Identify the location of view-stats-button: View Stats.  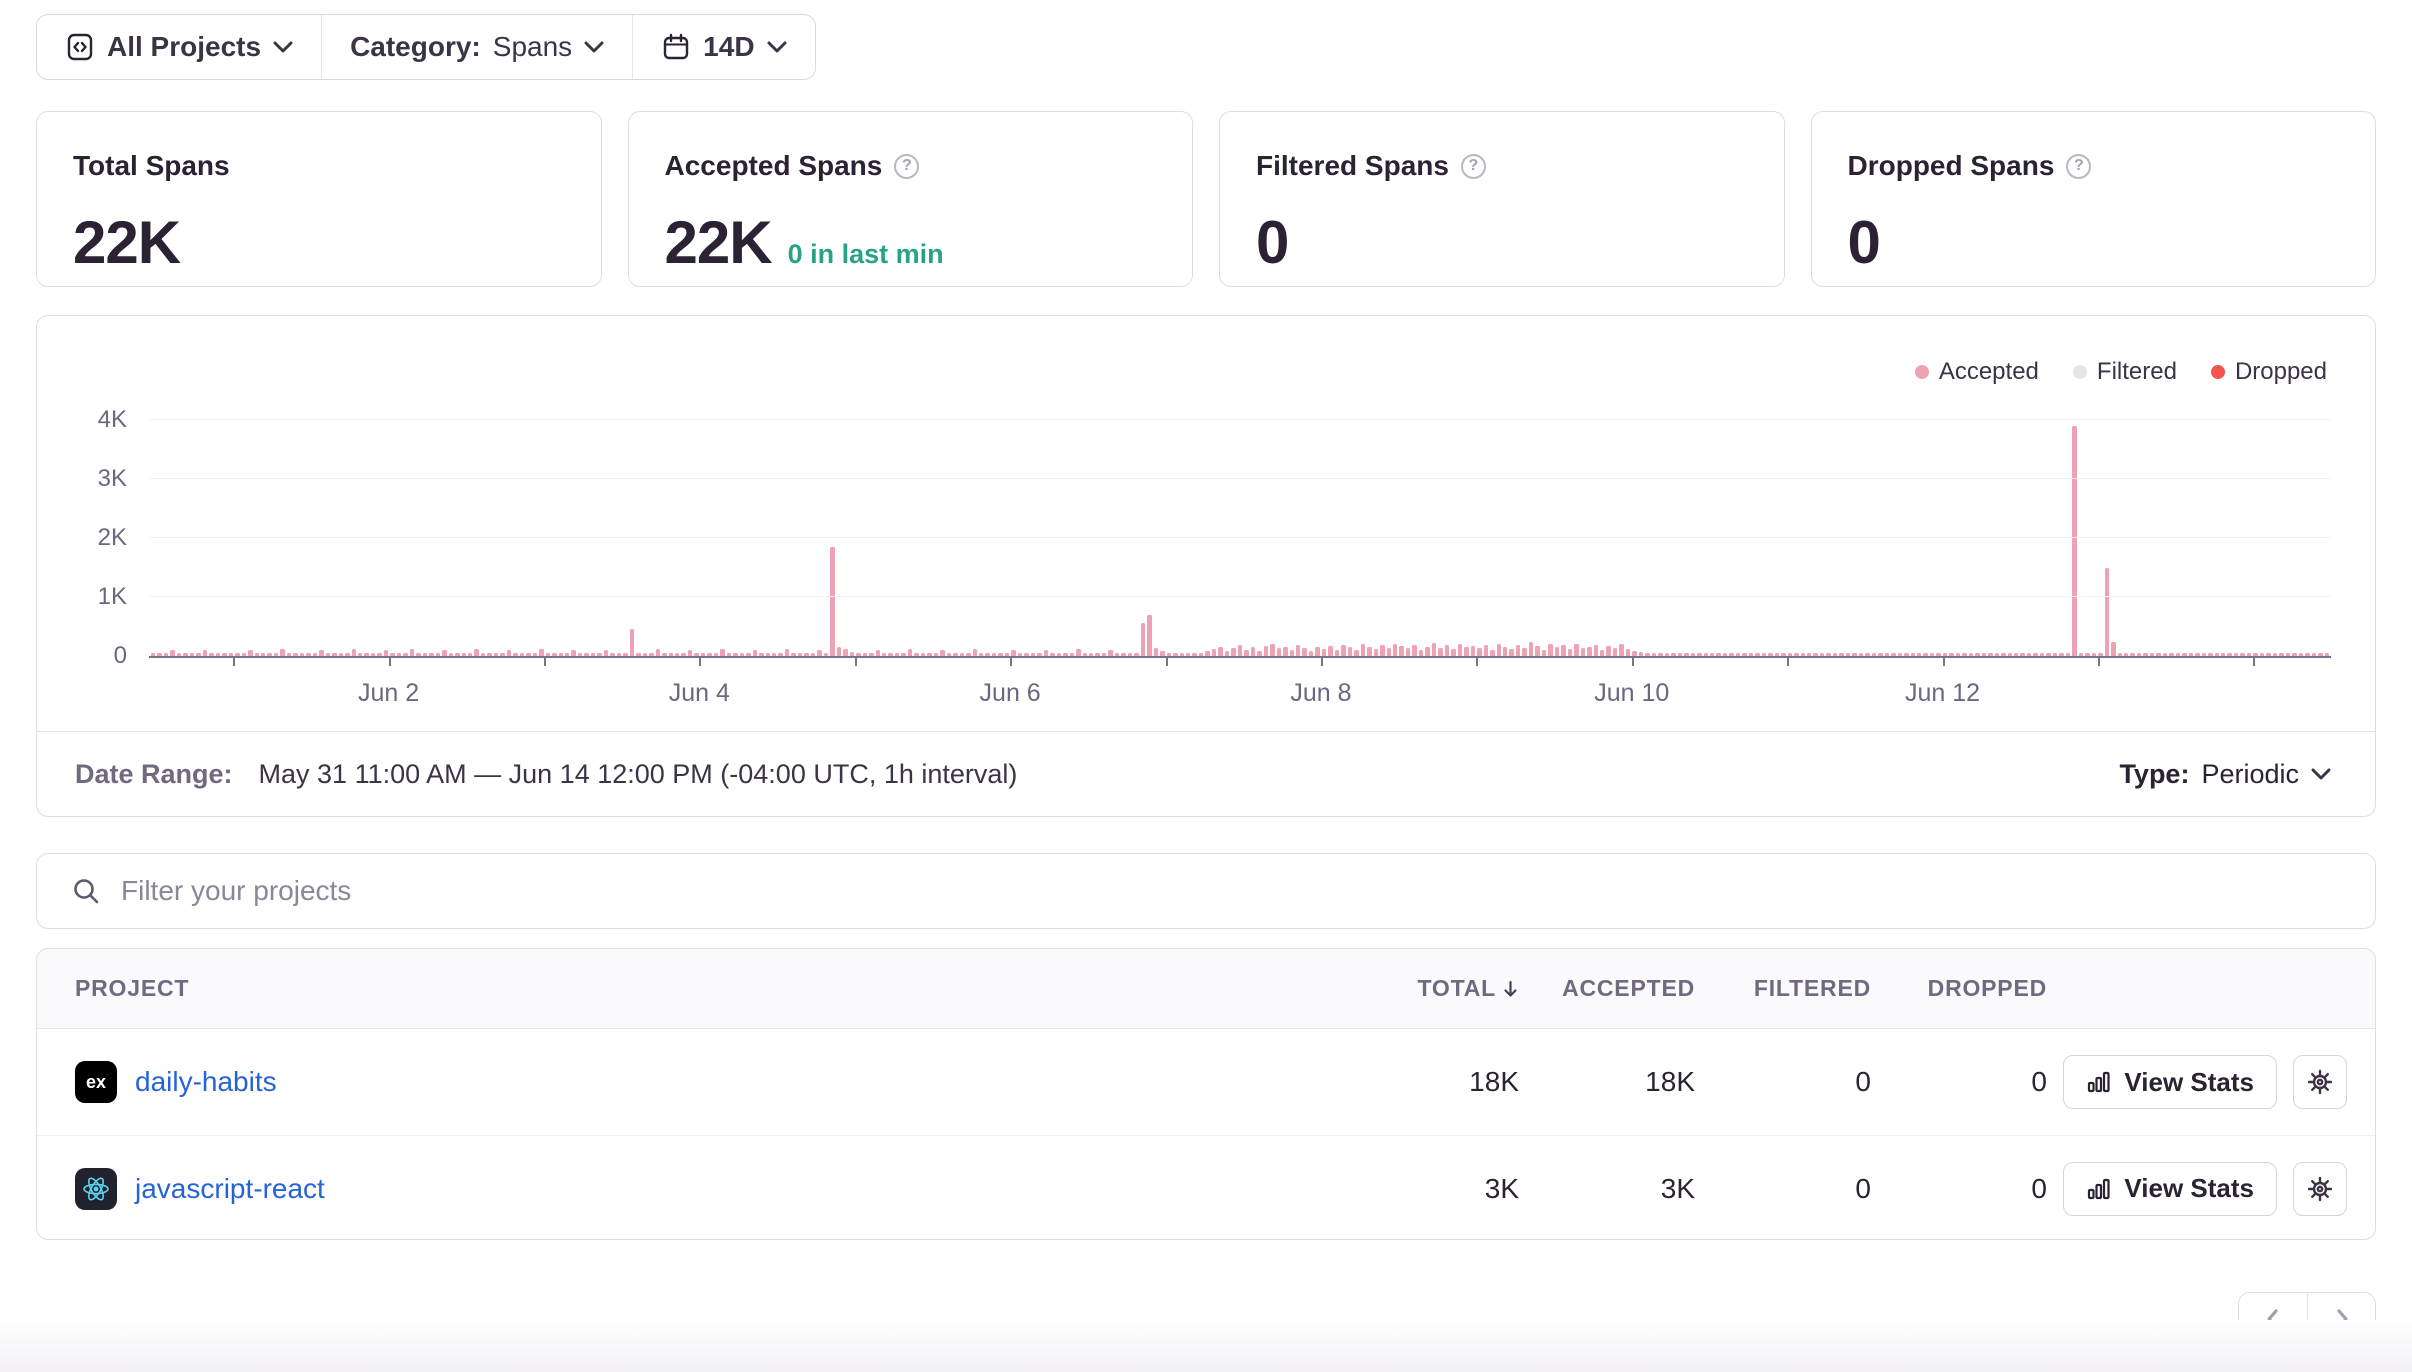
(2170, 1188).